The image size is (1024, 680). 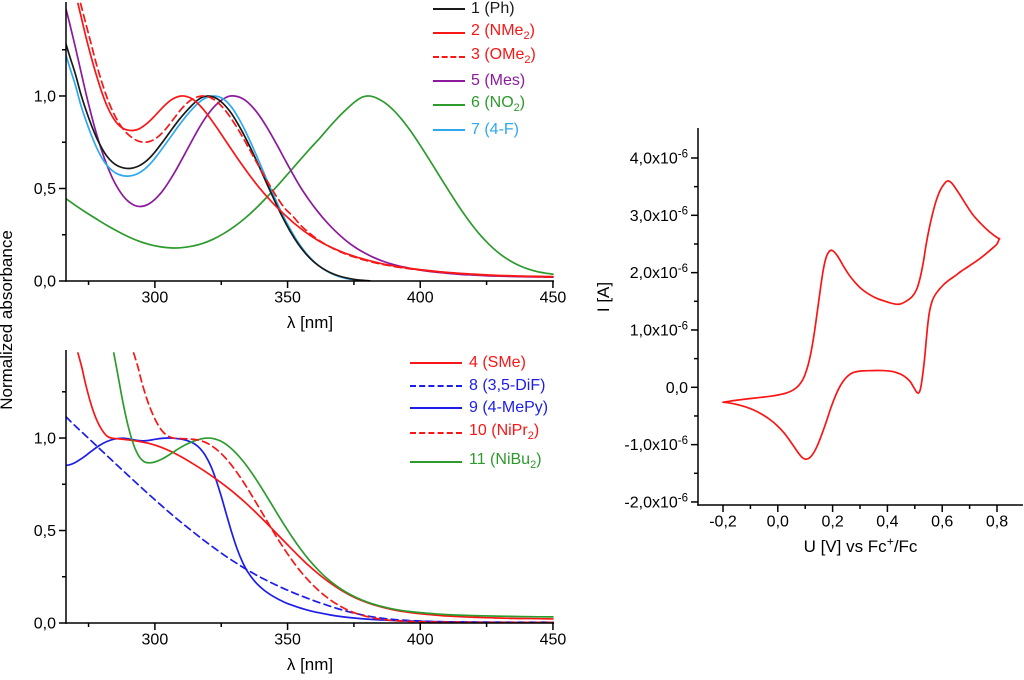 I want to click on shared-y-axis-label: Normalized absorbance, so click(x=8, y=320).